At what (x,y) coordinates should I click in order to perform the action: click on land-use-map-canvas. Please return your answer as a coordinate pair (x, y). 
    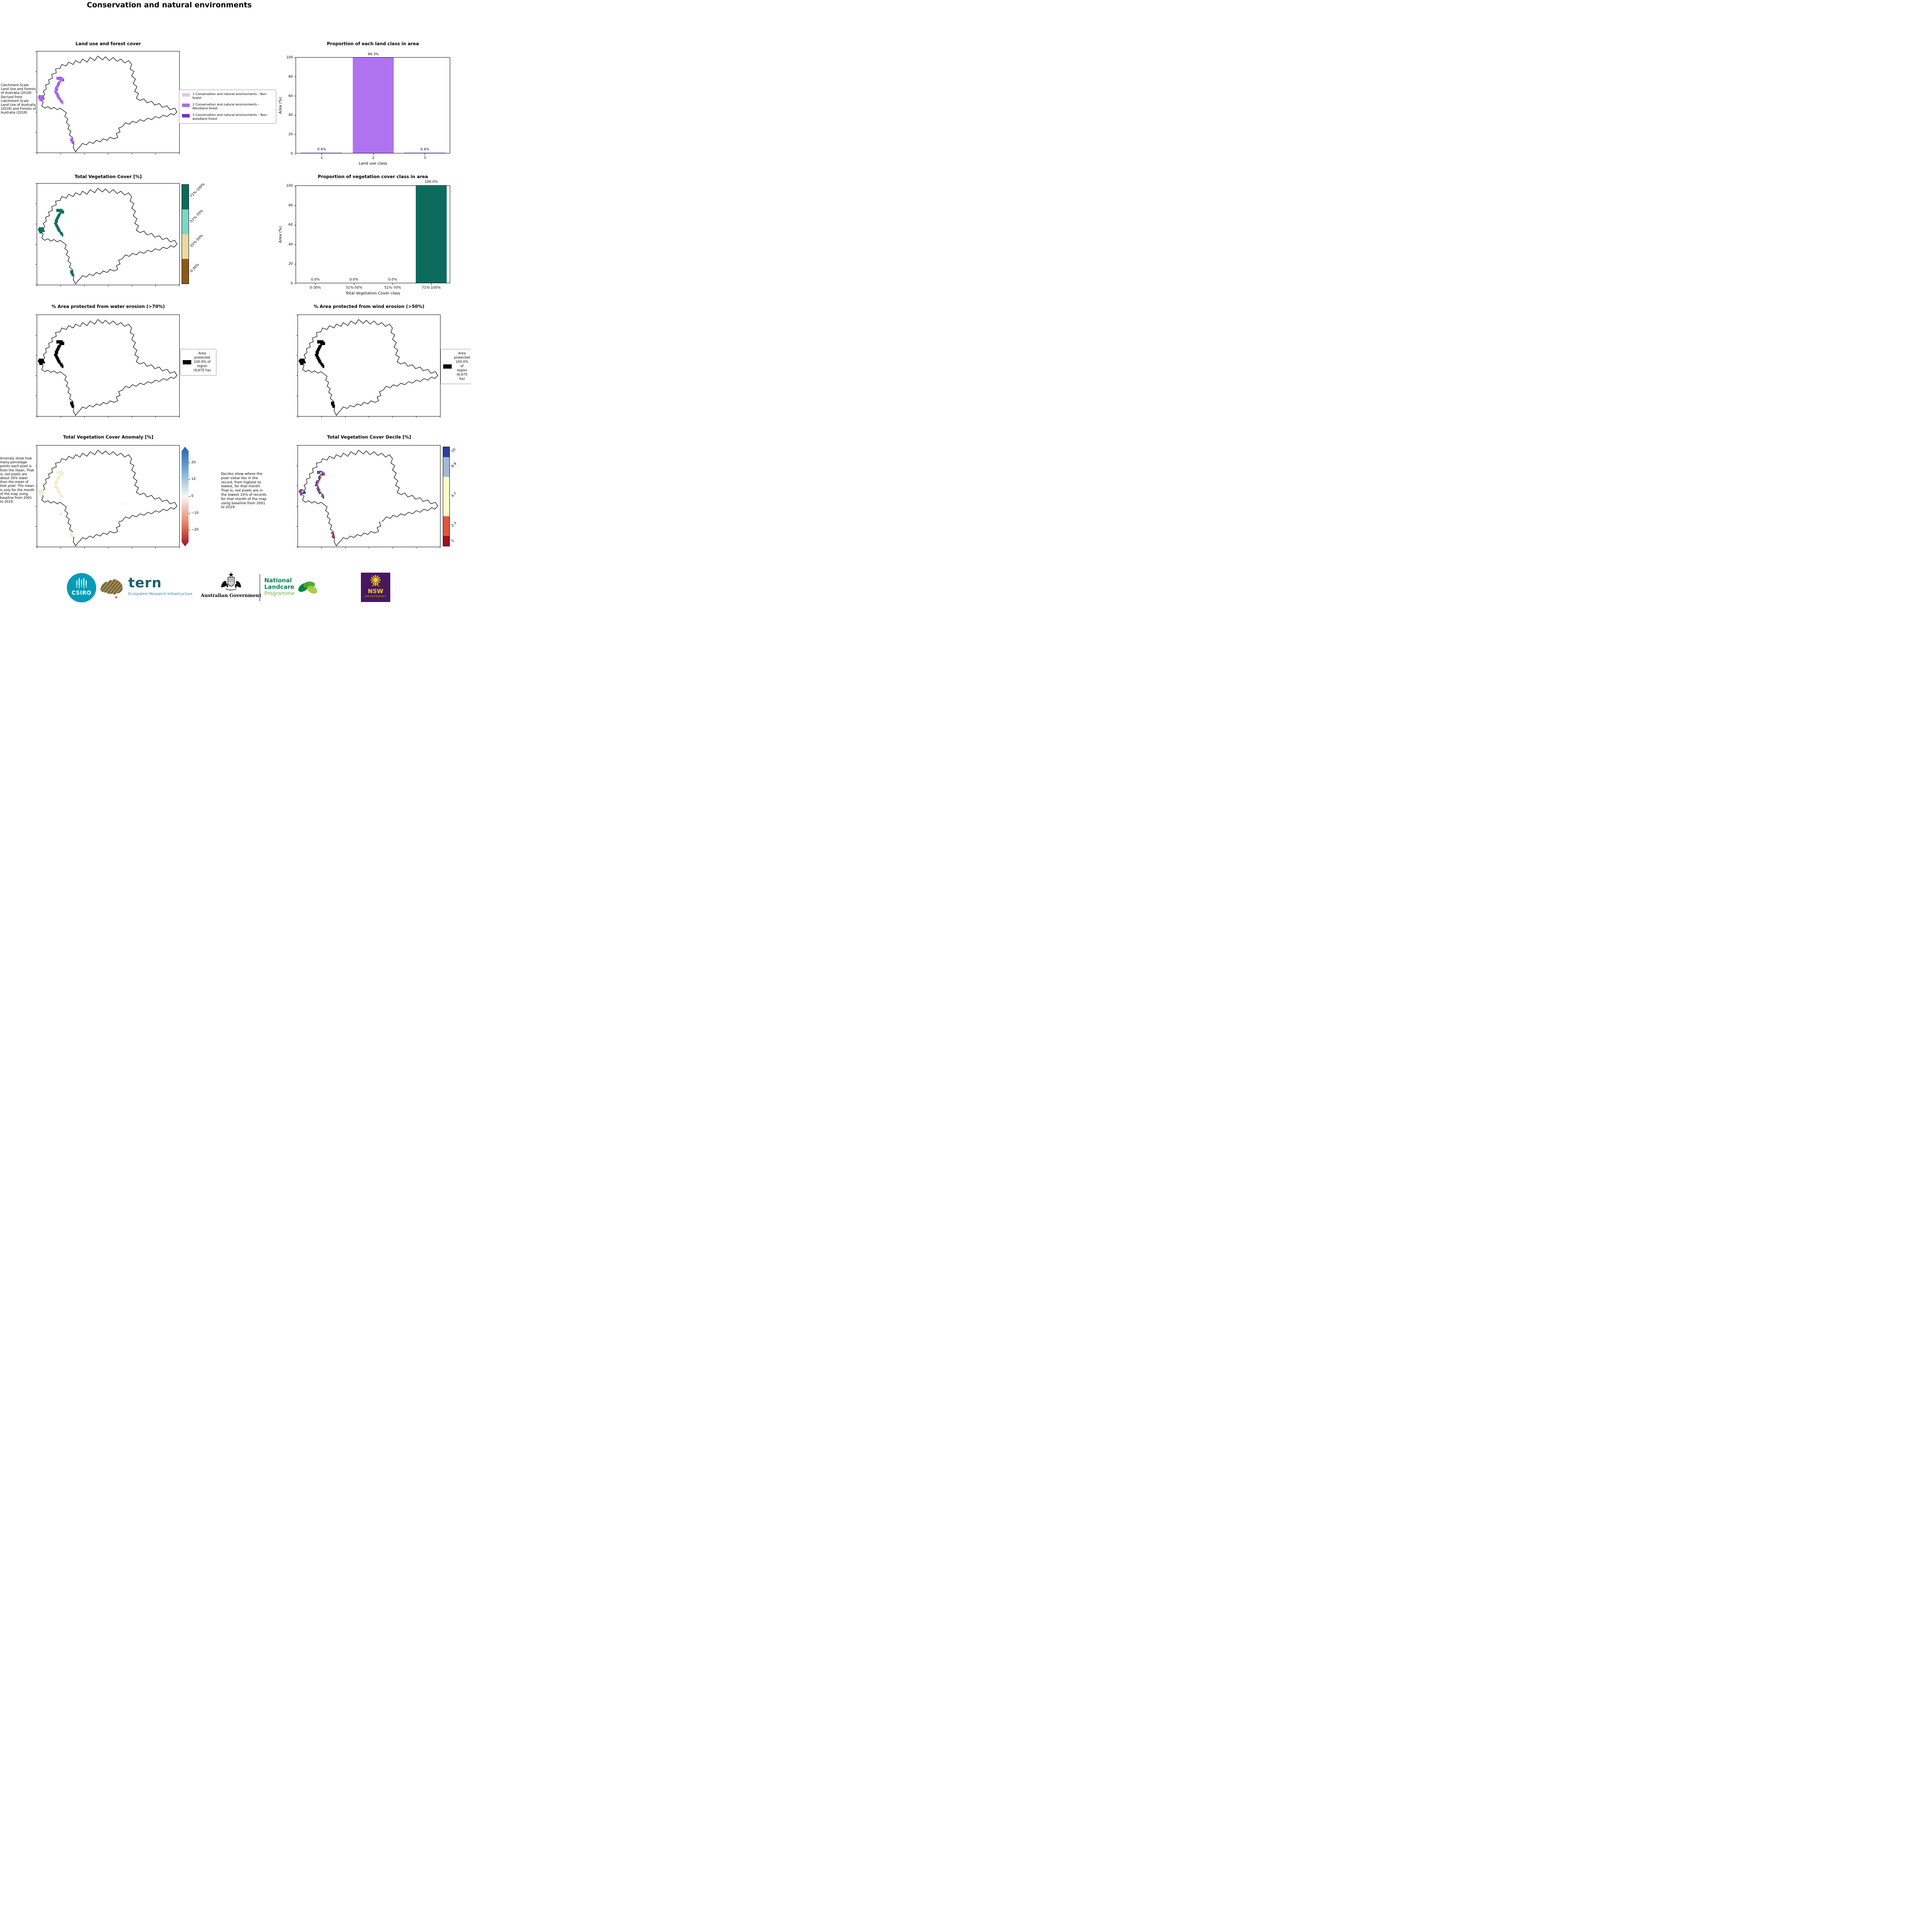
    Looking at the image, I should click on (107, 103).